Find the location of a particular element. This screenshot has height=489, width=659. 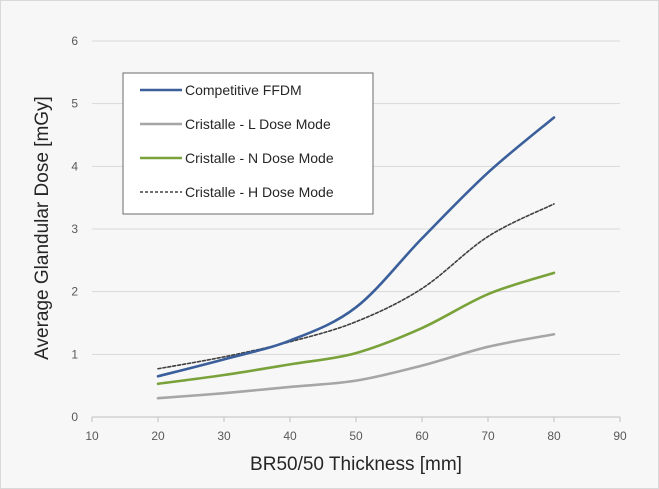

x-tick-label: 10 is located at coordinates (92, 436).